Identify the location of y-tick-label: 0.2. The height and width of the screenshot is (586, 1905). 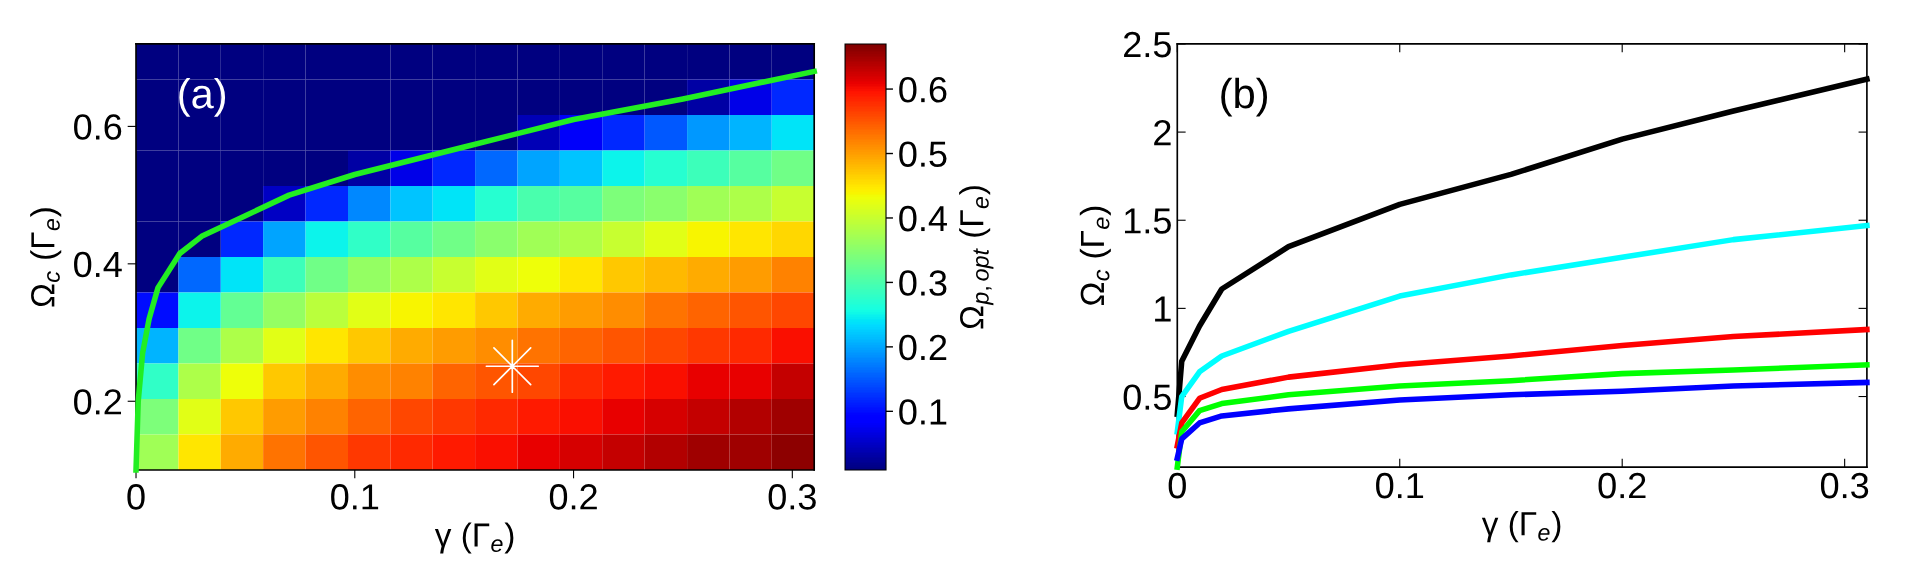
(98, 402).